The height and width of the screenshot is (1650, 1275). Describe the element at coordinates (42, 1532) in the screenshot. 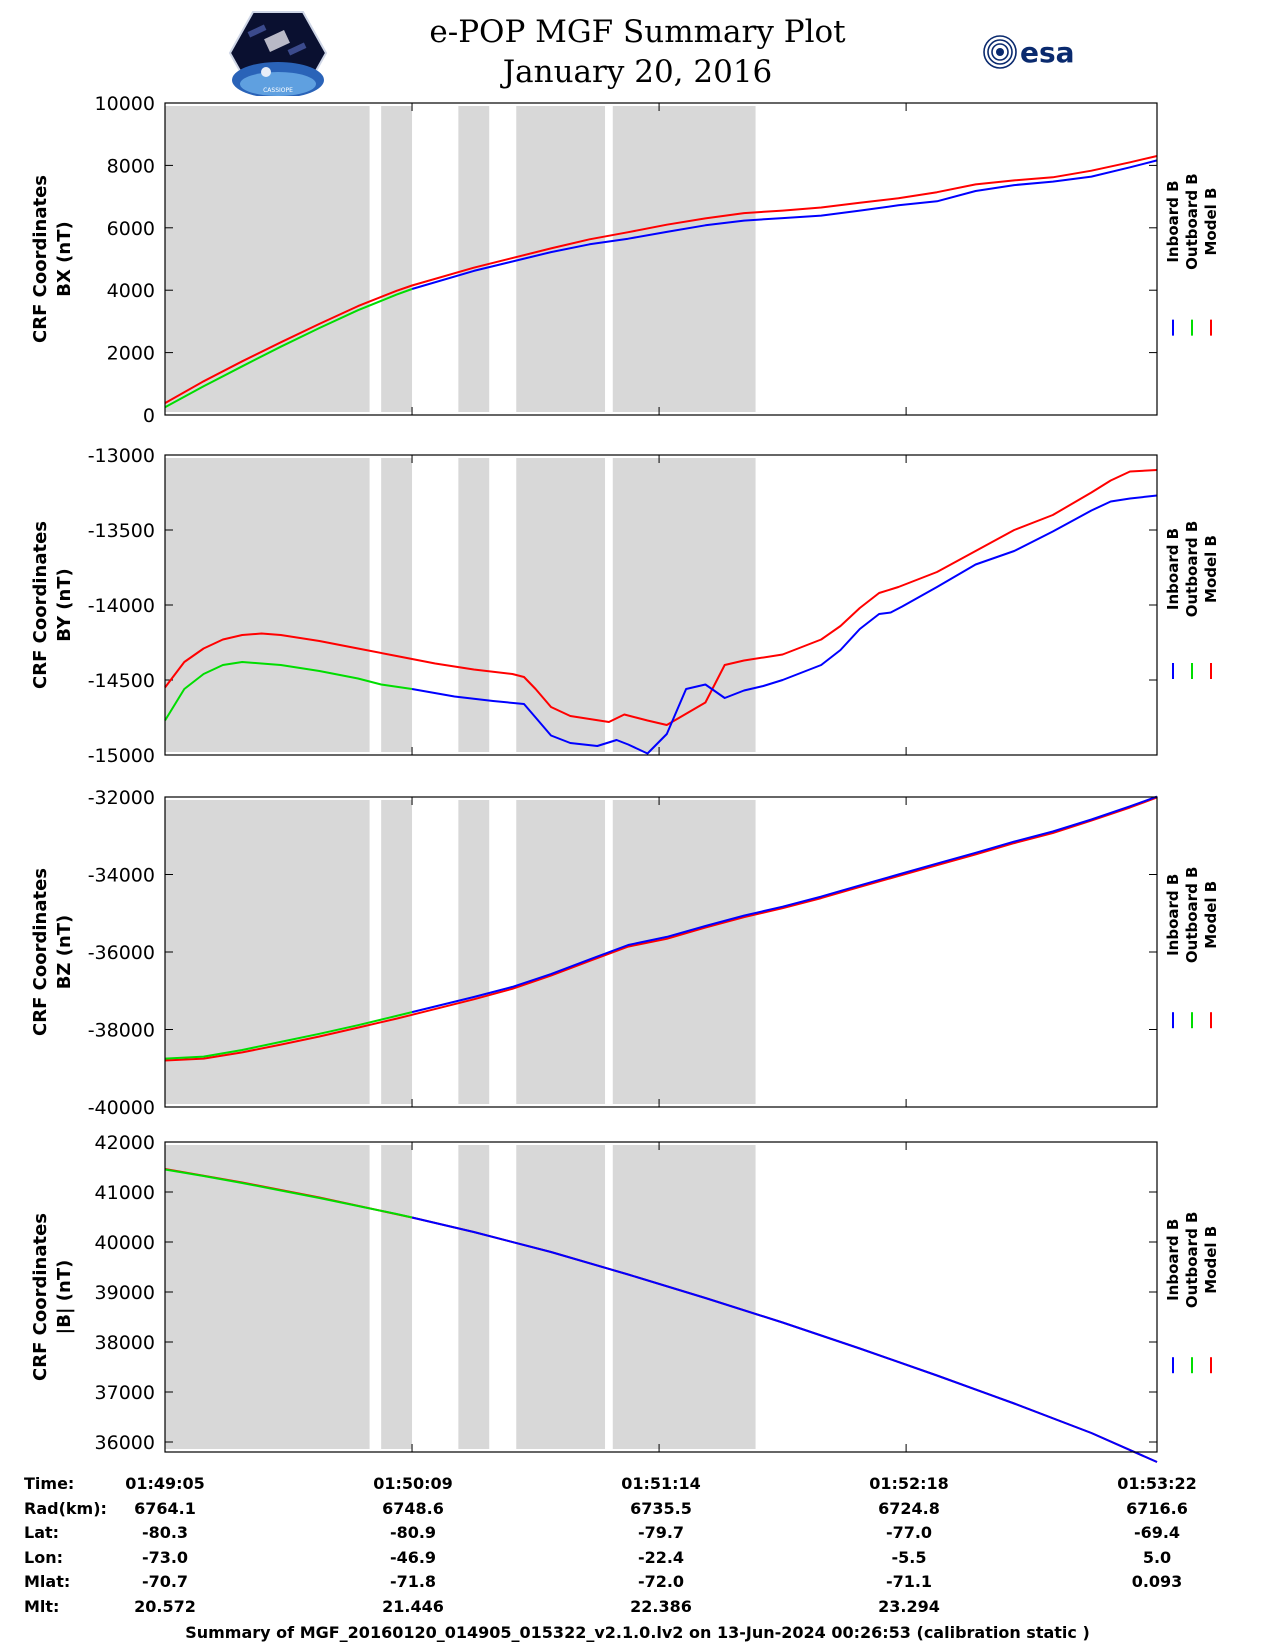

I see `info-row-label: Lat:` at that location.